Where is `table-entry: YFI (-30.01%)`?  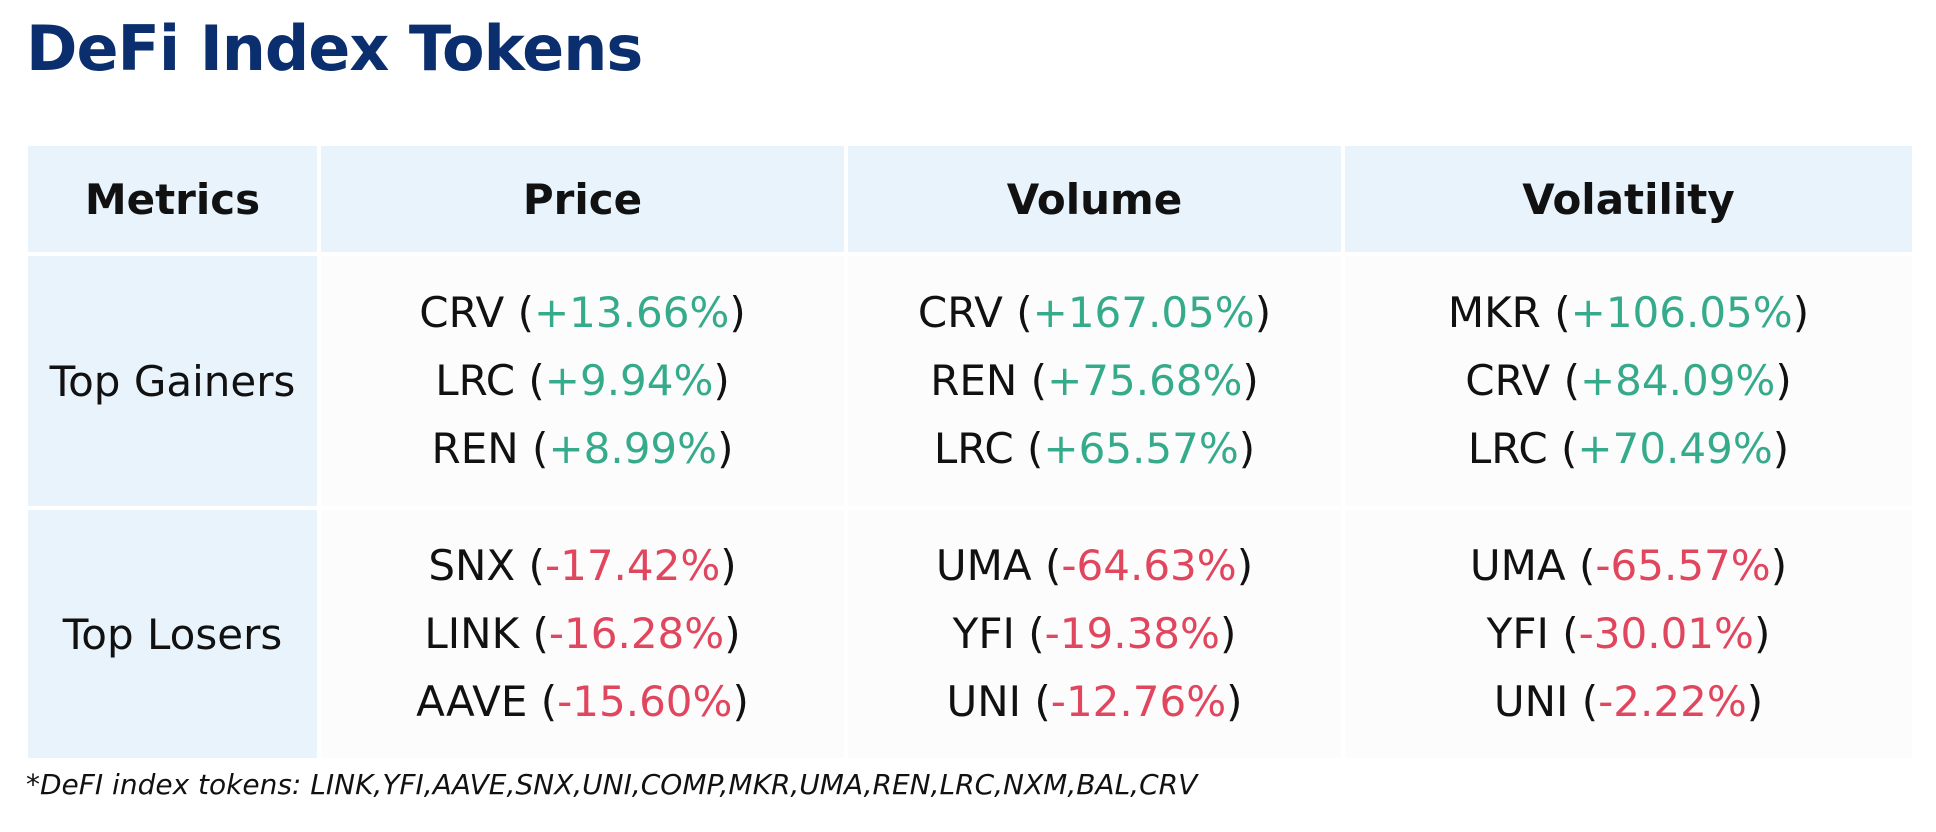
table-entry: YFI (-30.01%) is located at coordinates (1628, 633).